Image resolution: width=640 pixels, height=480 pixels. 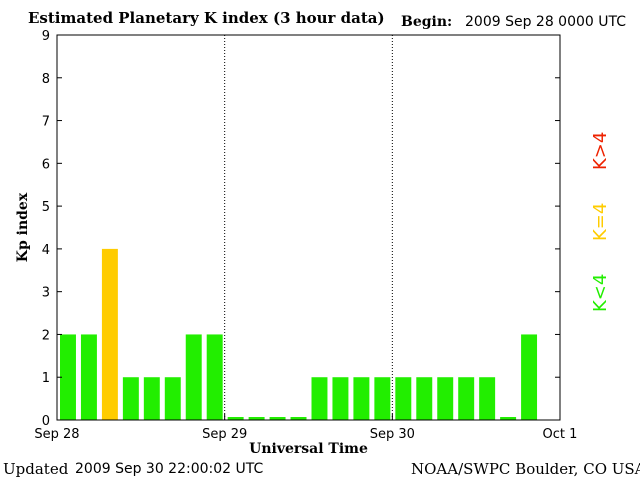 I want to click on y-tick-label-0: 0, so click(x=46, y=421).